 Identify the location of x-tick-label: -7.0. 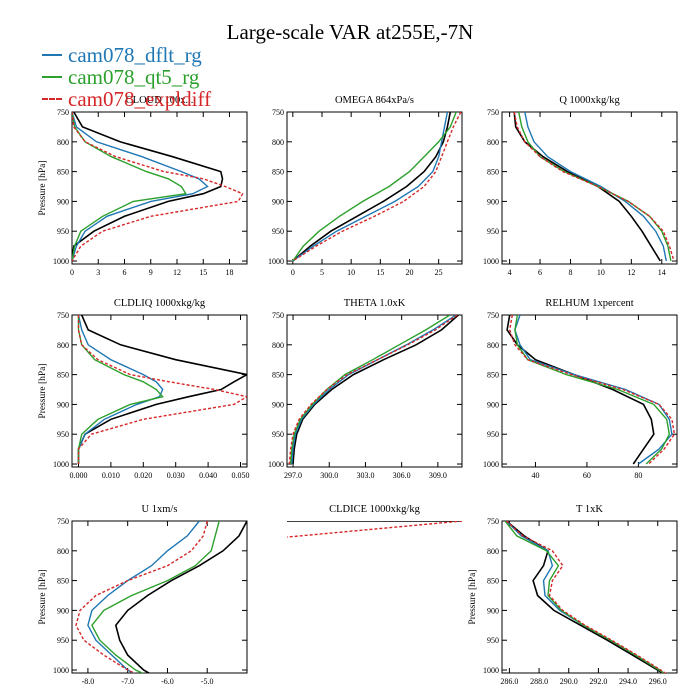
(127, 681).